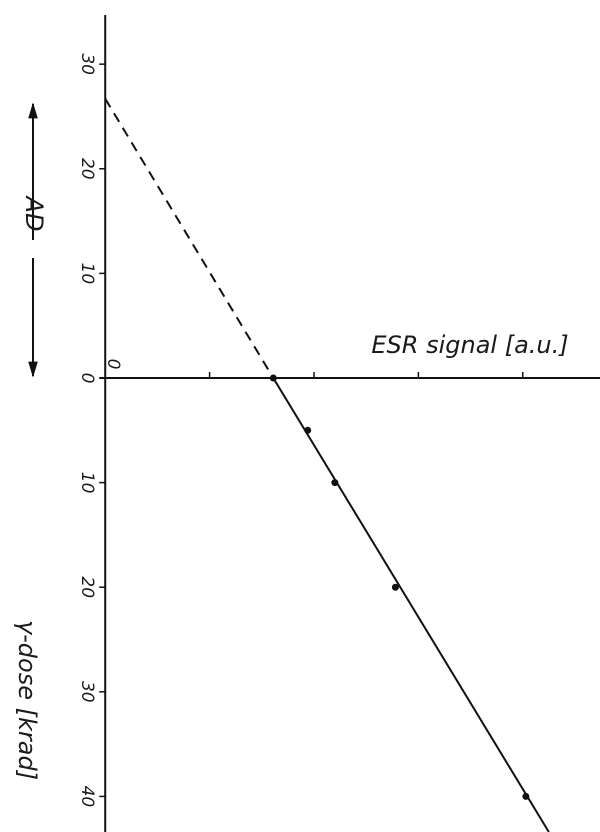  Describe the element at coordinates (87, 378) in the screenshot. I see `y-tick-label: 0` at that location.